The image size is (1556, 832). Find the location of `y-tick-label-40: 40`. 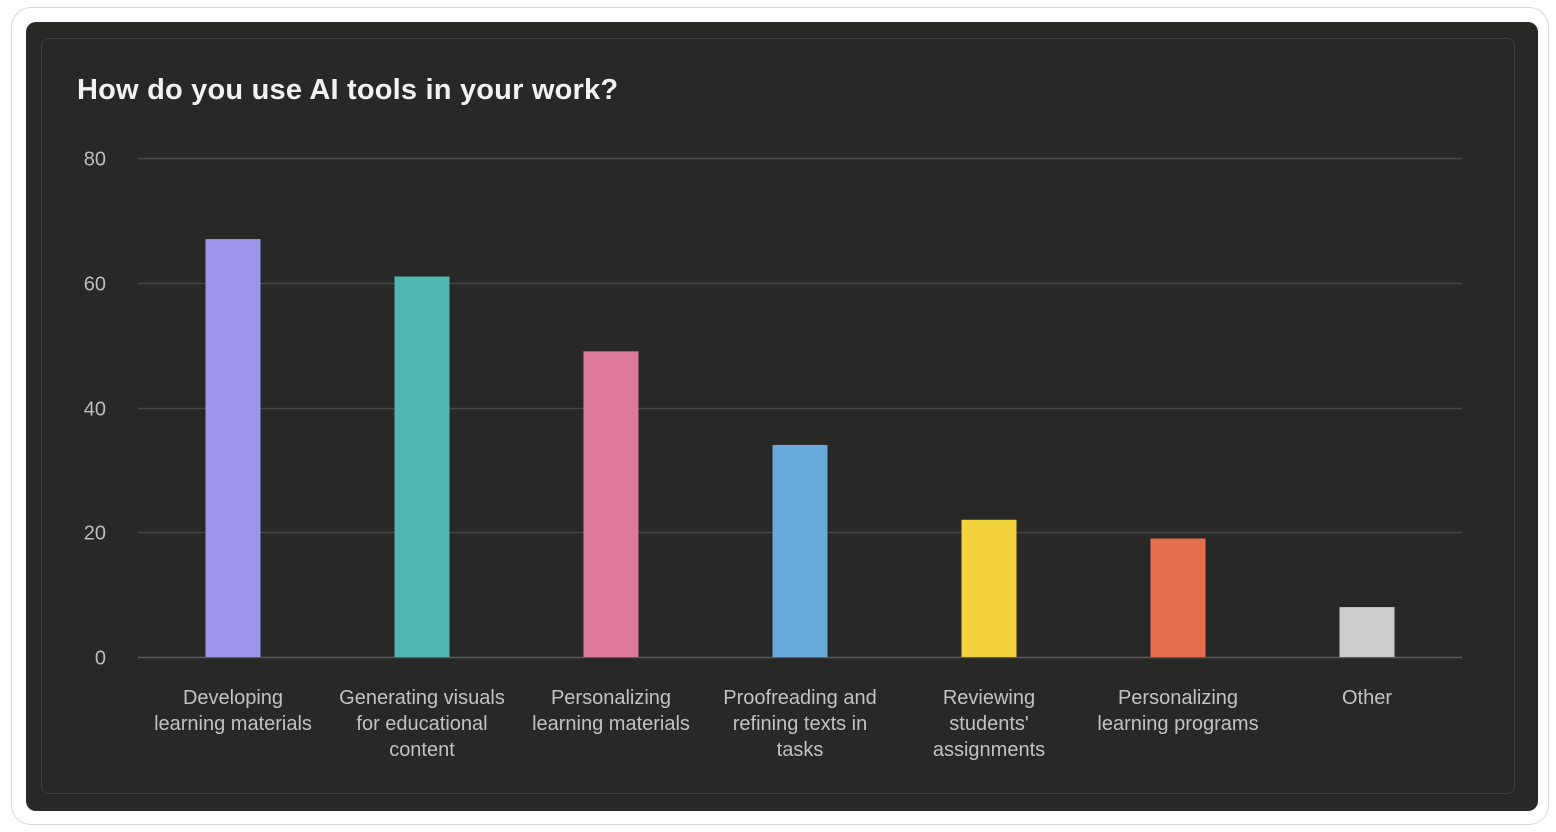

y-tick-label-40: 40 is located at coordinates (95, 410).